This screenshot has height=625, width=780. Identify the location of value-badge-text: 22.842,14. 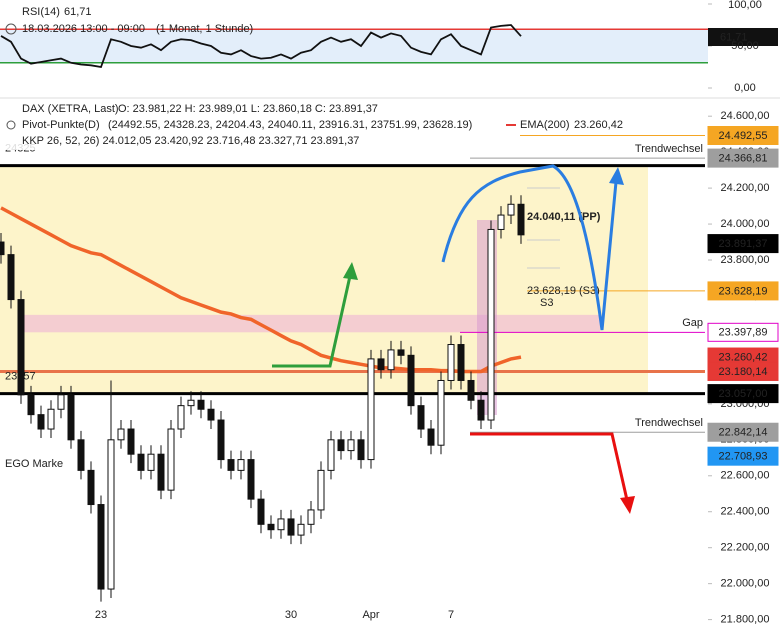
(743, 433).